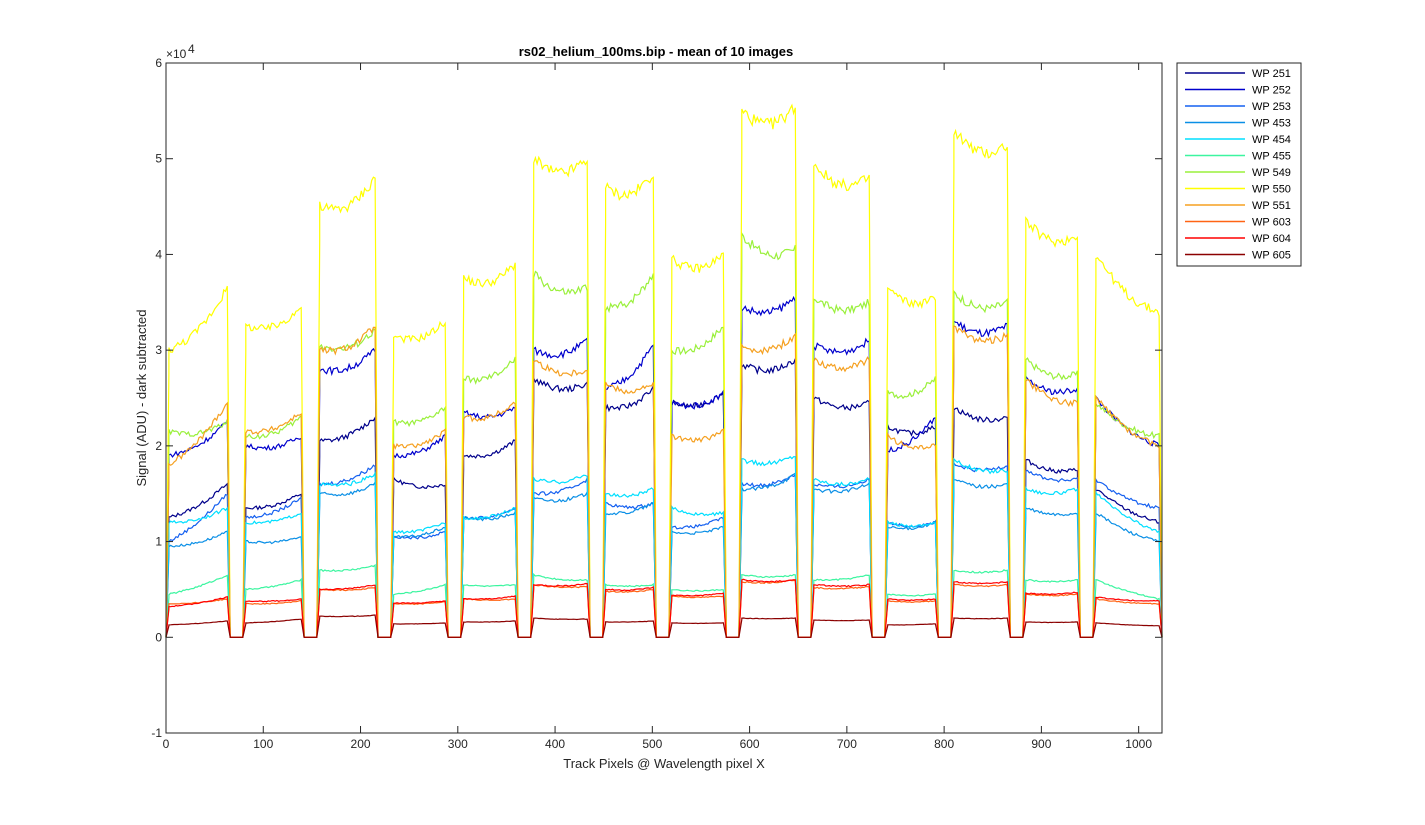 The height and width of the screenshot is (825, 1425). Describe the element at coordinates (1271, 107) in the screenshot. I see `legend-label: WP 253` at that location.